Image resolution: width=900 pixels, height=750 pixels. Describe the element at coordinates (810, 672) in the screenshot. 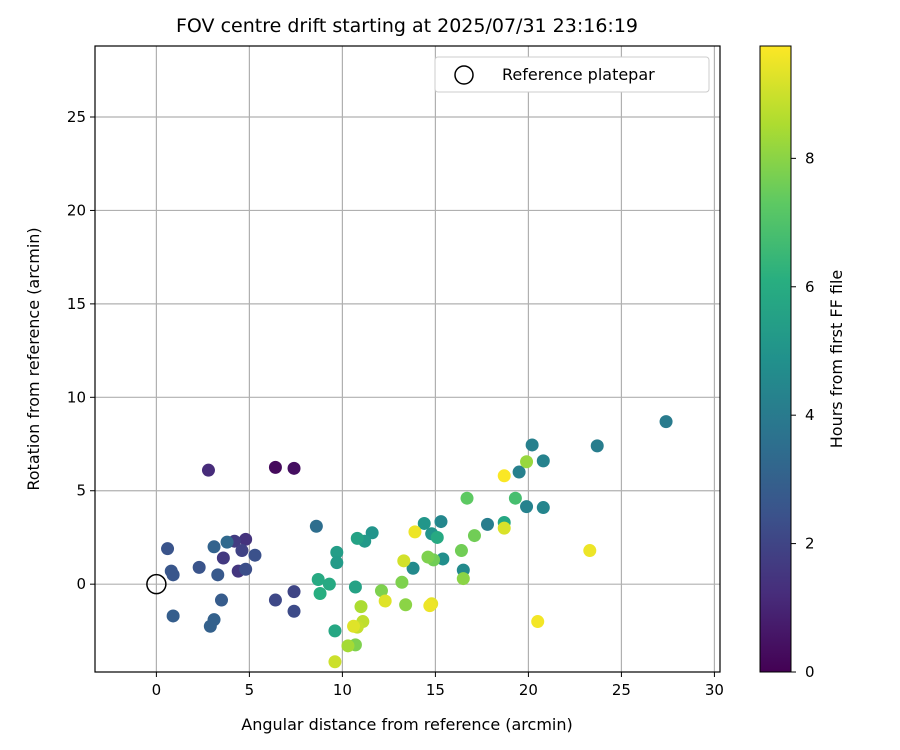

I see `colorbar-tick-label: 0` at that location.